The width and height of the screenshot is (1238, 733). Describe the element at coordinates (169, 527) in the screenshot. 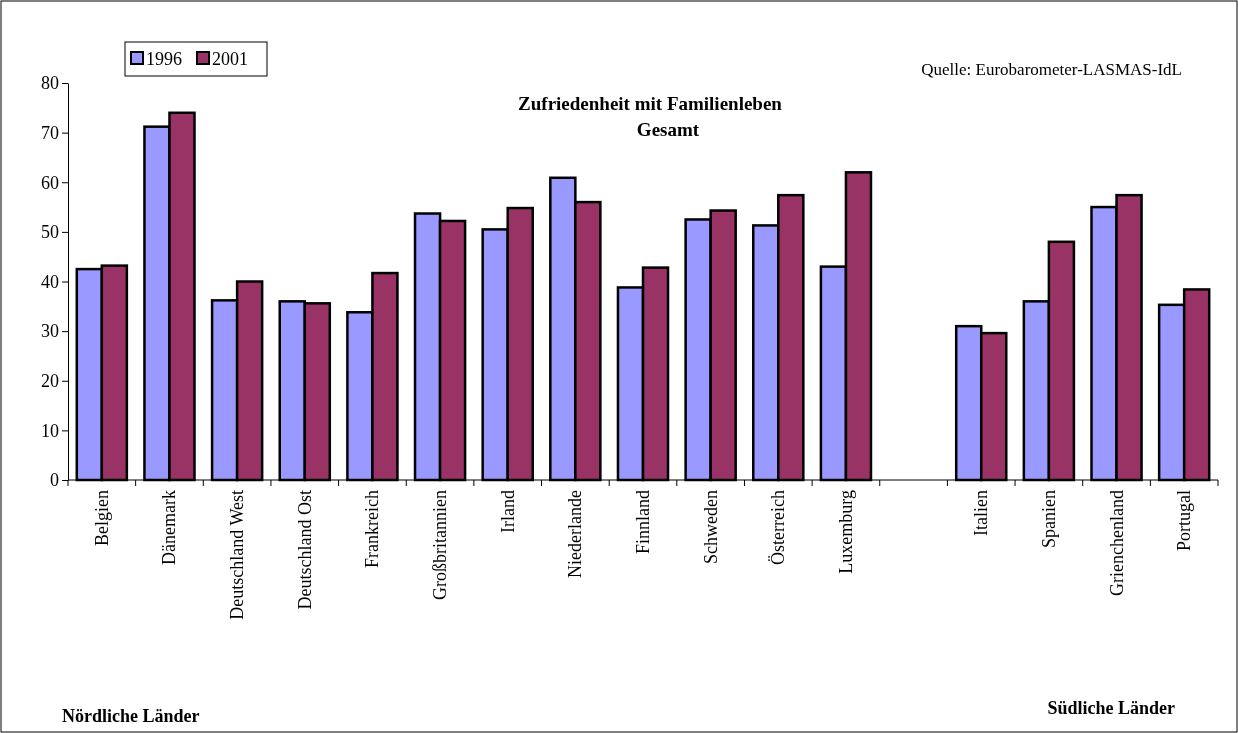

I see `x-tick-label: Dänemark` at that location.